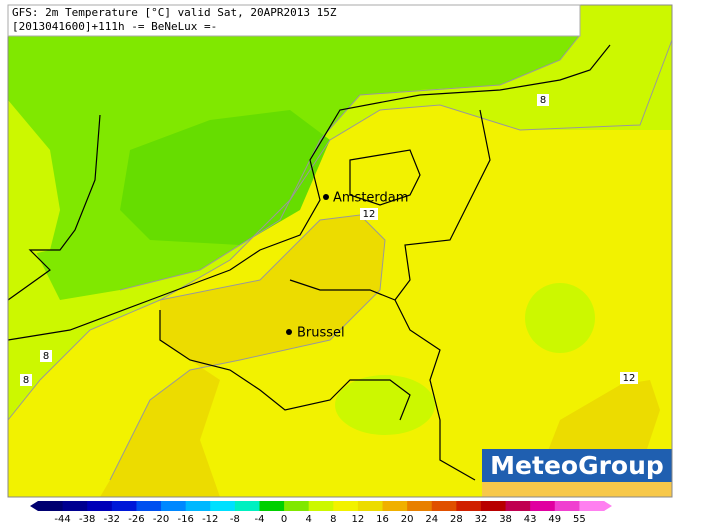 This screenshot has height=525, width=725. Describe the element at coordinates (62, 519) in the screenshot. I see `colorbar-tick-label: -44` at that location.